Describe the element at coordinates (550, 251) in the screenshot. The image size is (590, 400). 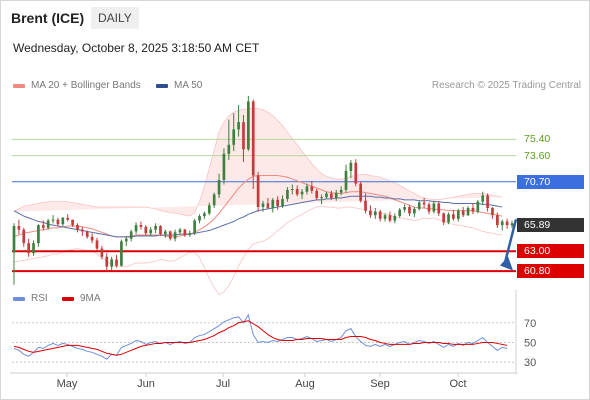
I see `level-tag-63-00: 63.00` at that location.